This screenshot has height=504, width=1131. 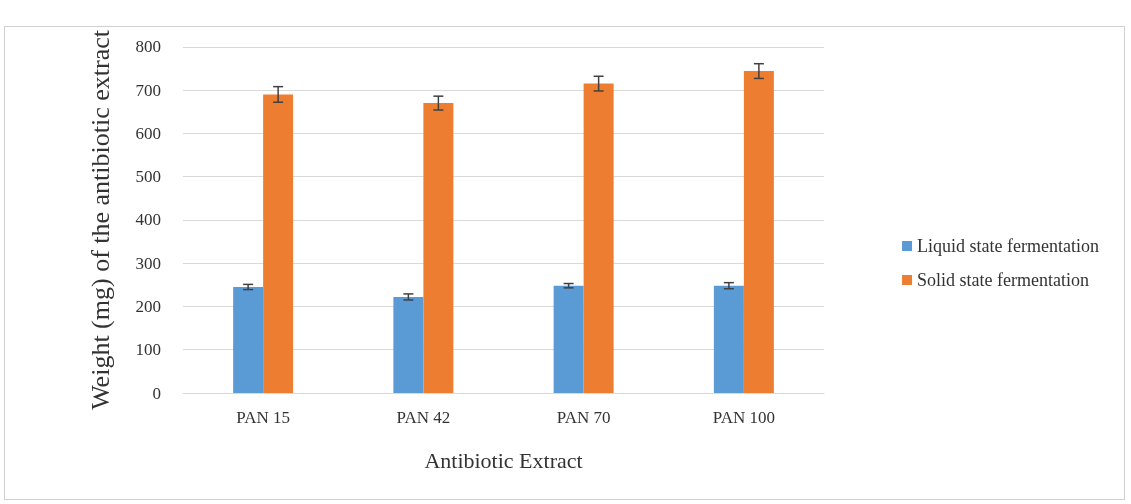 What do you see at coordinates (148, 220) in the screenshot?
I see `y-tick-label: 400` at bounding box center [148, 220].